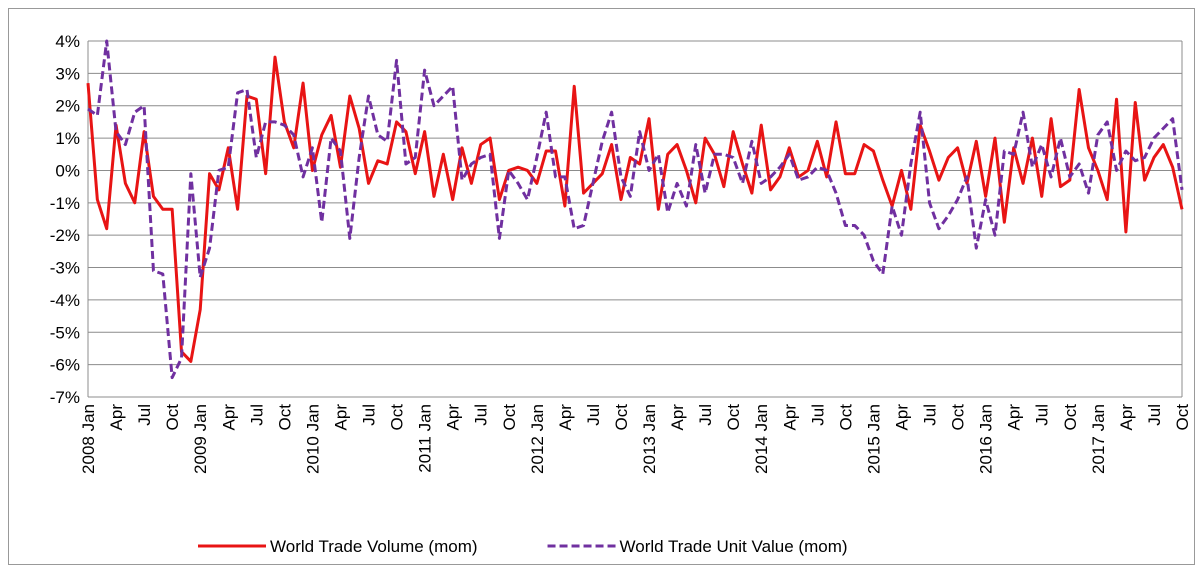 Image resolution: width=1200 pixels, height=572 pixels. What do you see at coordinates (65, 235) in the screenshot?
I see `y-tick-label: -2%` at bounding box center [65, 235].